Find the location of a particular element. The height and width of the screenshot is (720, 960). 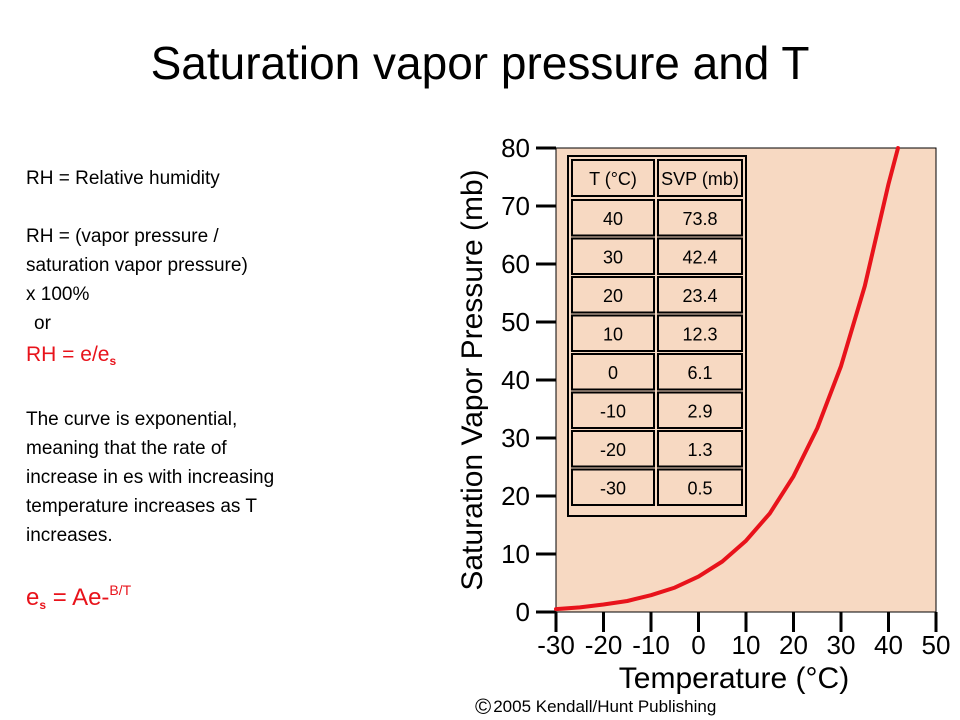

explanation-line-2: meaning that the rate of is located at coordinates (126, 448).